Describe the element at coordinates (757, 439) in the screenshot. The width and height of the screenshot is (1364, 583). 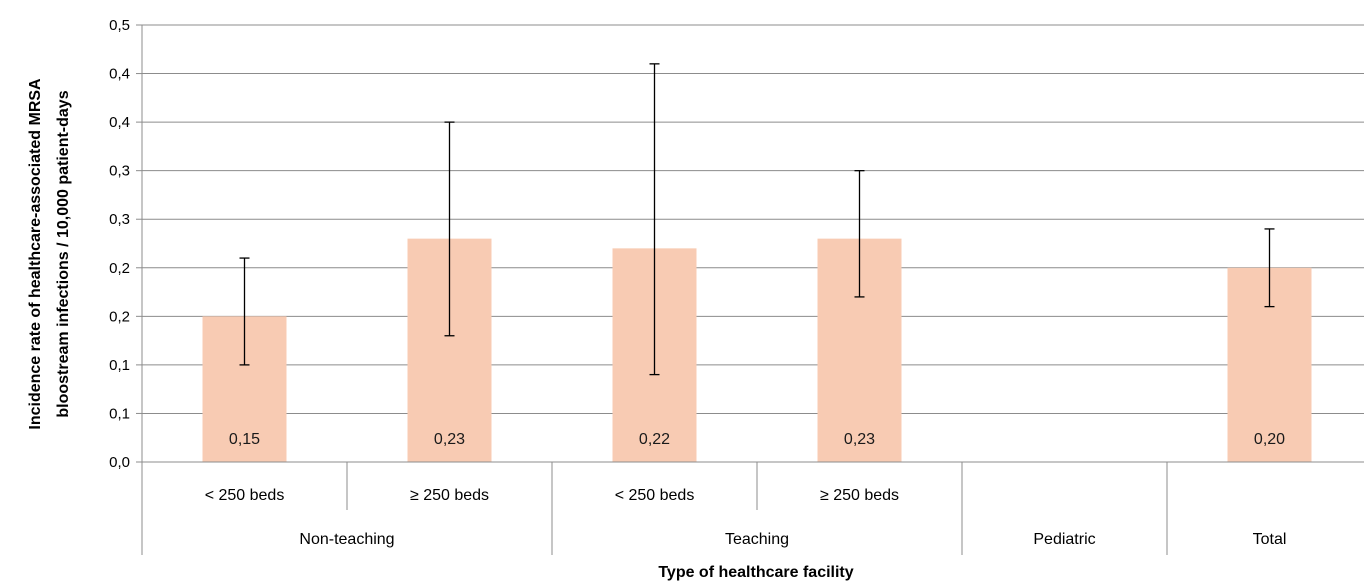
I see `data-labels: 0,15 0,23 0,22 0,23 0,20` at that location.